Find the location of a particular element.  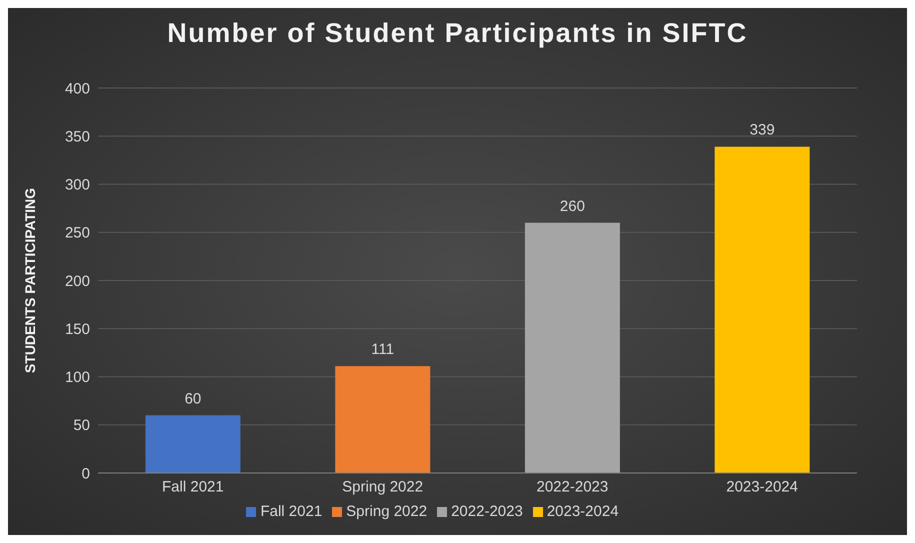

x-tick-label: 2022-2023 is located at coordinates (572, 487).